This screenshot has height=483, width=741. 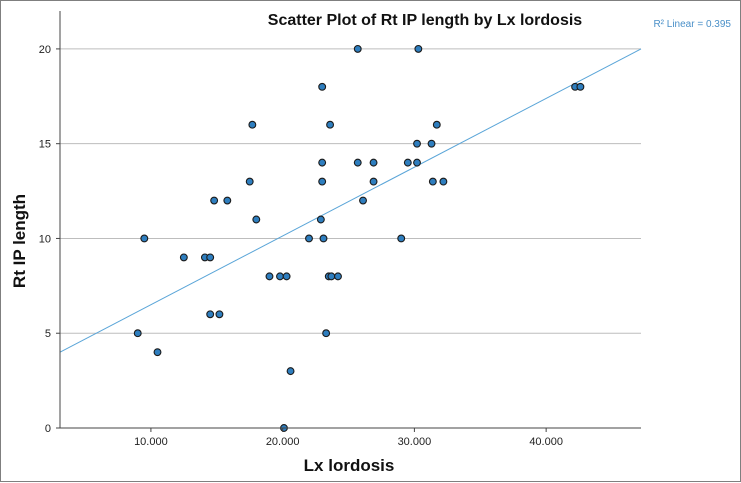 What do you see at coordinates (19, 241) in the screenshot?
I see `y-axis-title: Rt IP length` at bounding box center [19, 241].